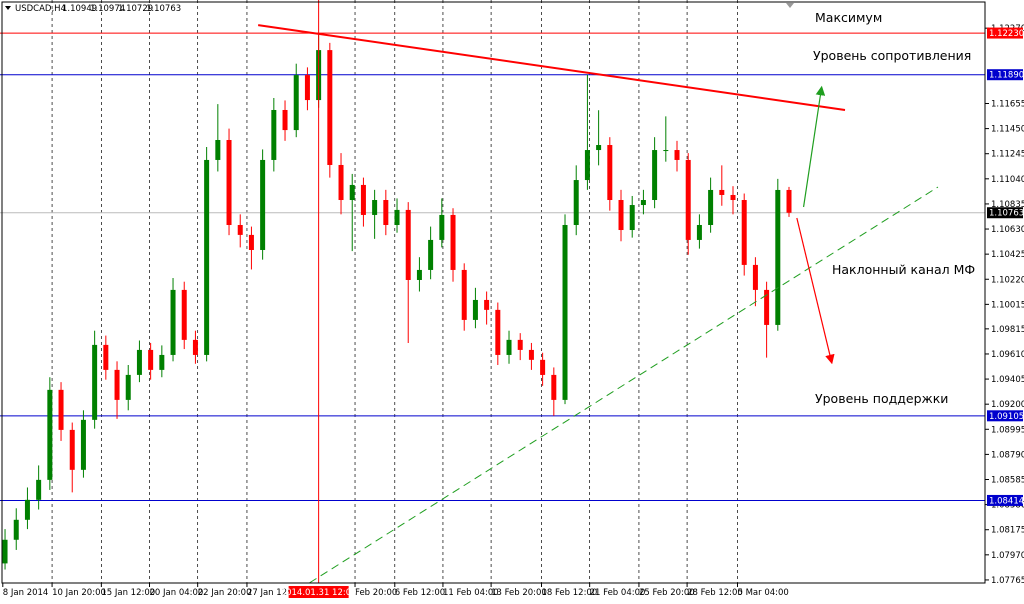  What do you see at coordinates (163, 9) in the screenshot?
I see `header-close: 1.10763` at bounding box center [163, 9].